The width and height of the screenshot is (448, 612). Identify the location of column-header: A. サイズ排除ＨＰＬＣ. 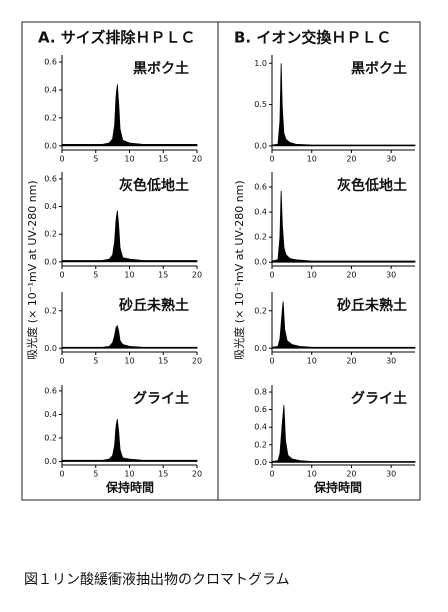
(116, 38).